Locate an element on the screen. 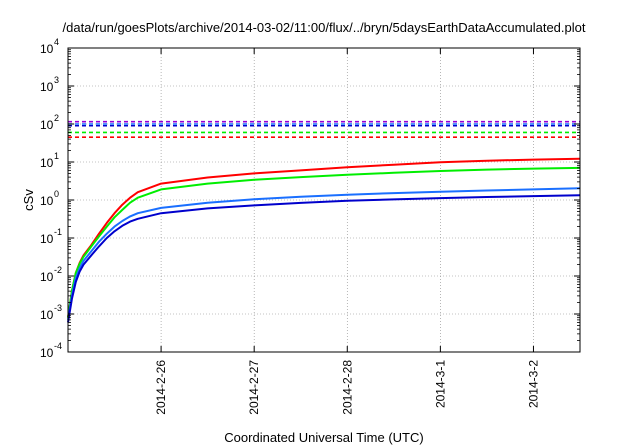 Image resolution: width=640 pixels, height=448 pixels. y-tick-label: 10 4 is located at coordinates (49, 46).